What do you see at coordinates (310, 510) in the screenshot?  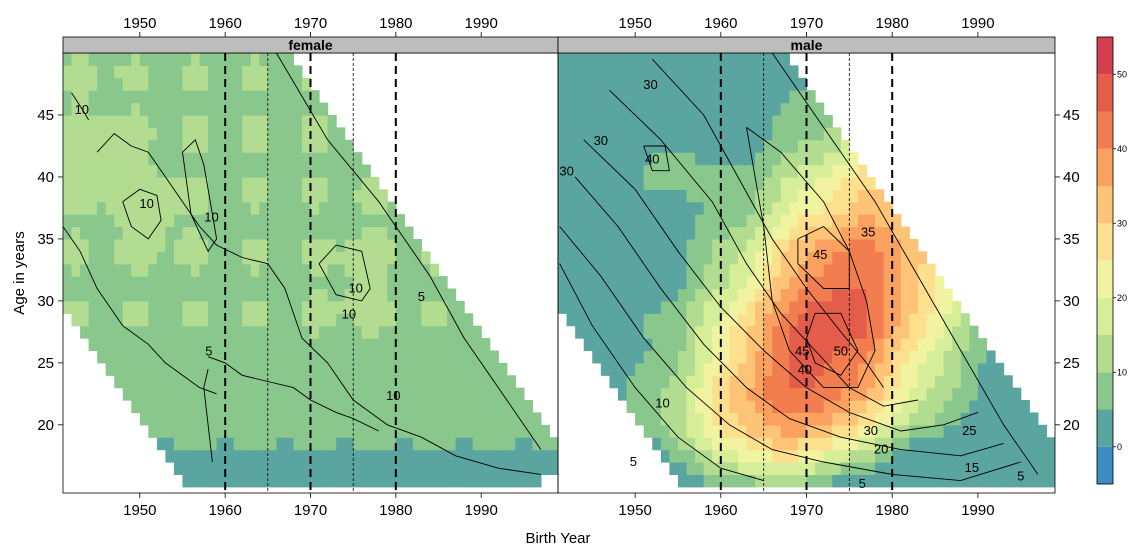 I see `x-tick-label: 1970` at bounding box center [310, 510].